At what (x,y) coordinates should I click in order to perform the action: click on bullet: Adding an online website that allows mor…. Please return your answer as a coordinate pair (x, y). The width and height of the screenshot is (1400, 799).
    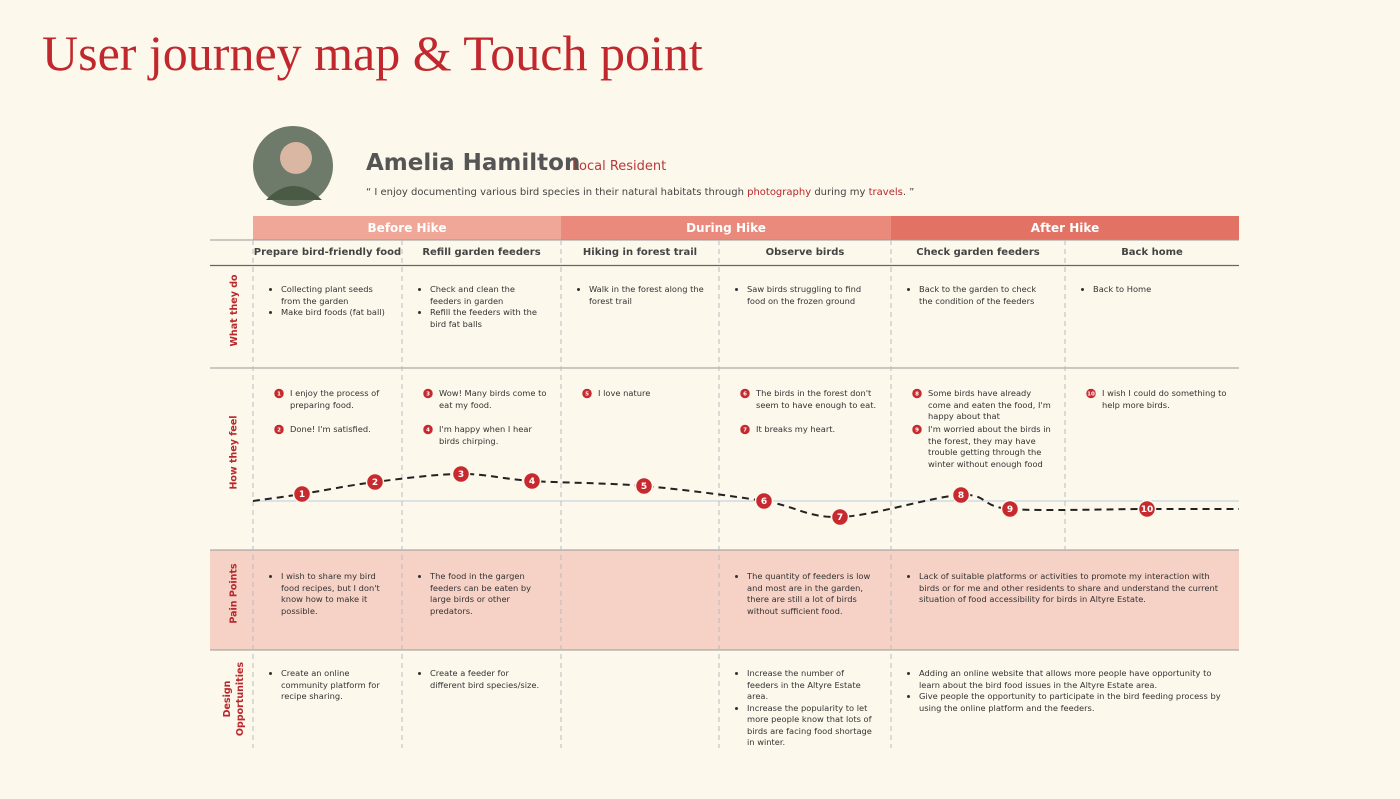
    Looking at the image, I should click on (1071, 679).